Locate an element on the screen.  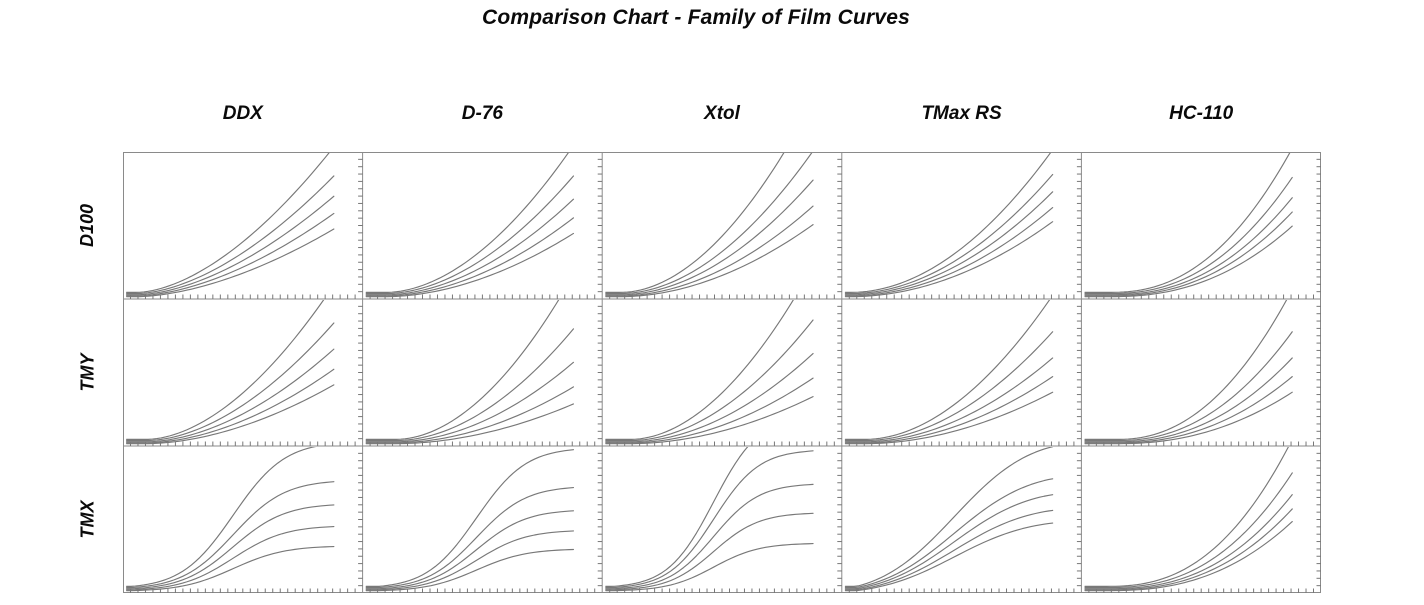
column-header-xtol: Xtol is located at coordinates (722, 113).